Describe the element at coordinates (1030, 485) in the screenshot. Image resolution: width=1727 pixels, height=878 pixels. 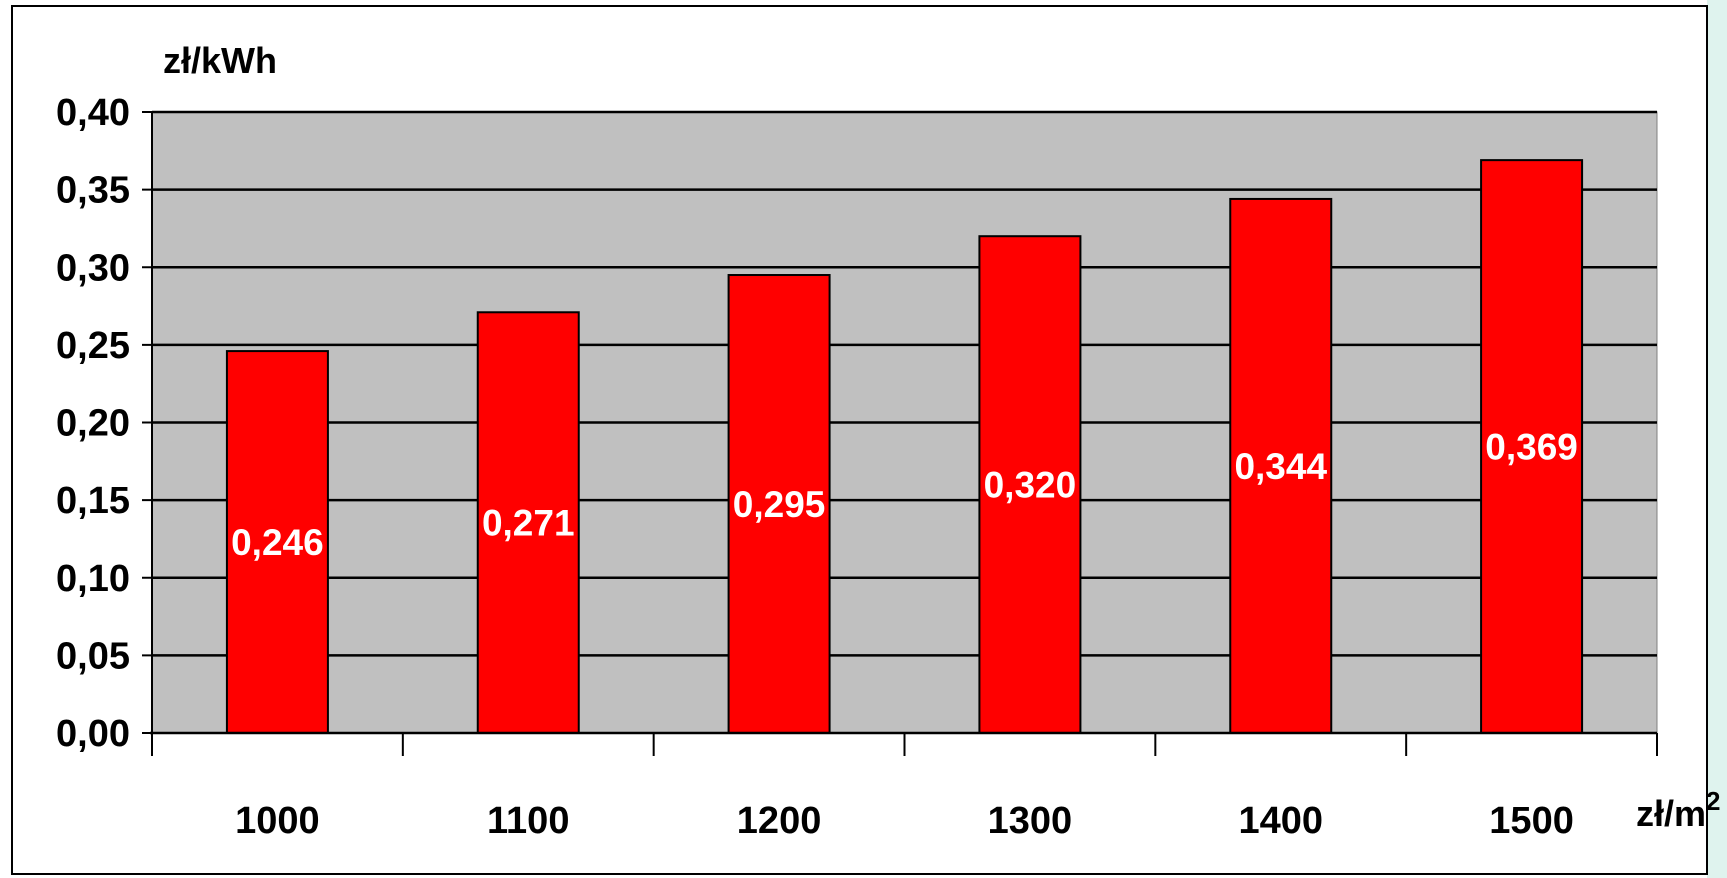
I see `bar-data-label: 0,320` at that location.